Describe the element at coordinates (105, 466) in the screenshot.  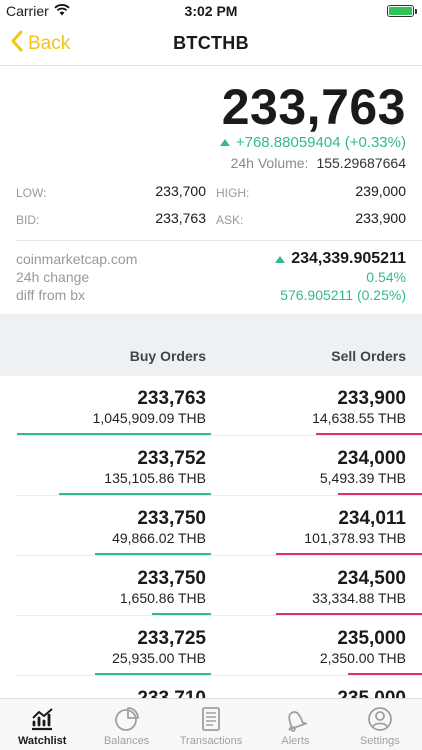
I see `buy-order-cell: 233,752 135,105.86 THB` at that location.